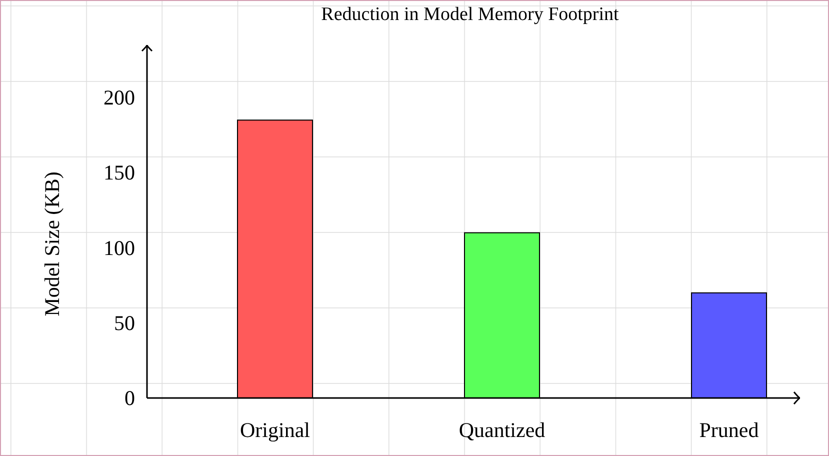  Describe the element at coordinates (119, 98) in the screenshot. I see `y-tick-label: 200` at that location.